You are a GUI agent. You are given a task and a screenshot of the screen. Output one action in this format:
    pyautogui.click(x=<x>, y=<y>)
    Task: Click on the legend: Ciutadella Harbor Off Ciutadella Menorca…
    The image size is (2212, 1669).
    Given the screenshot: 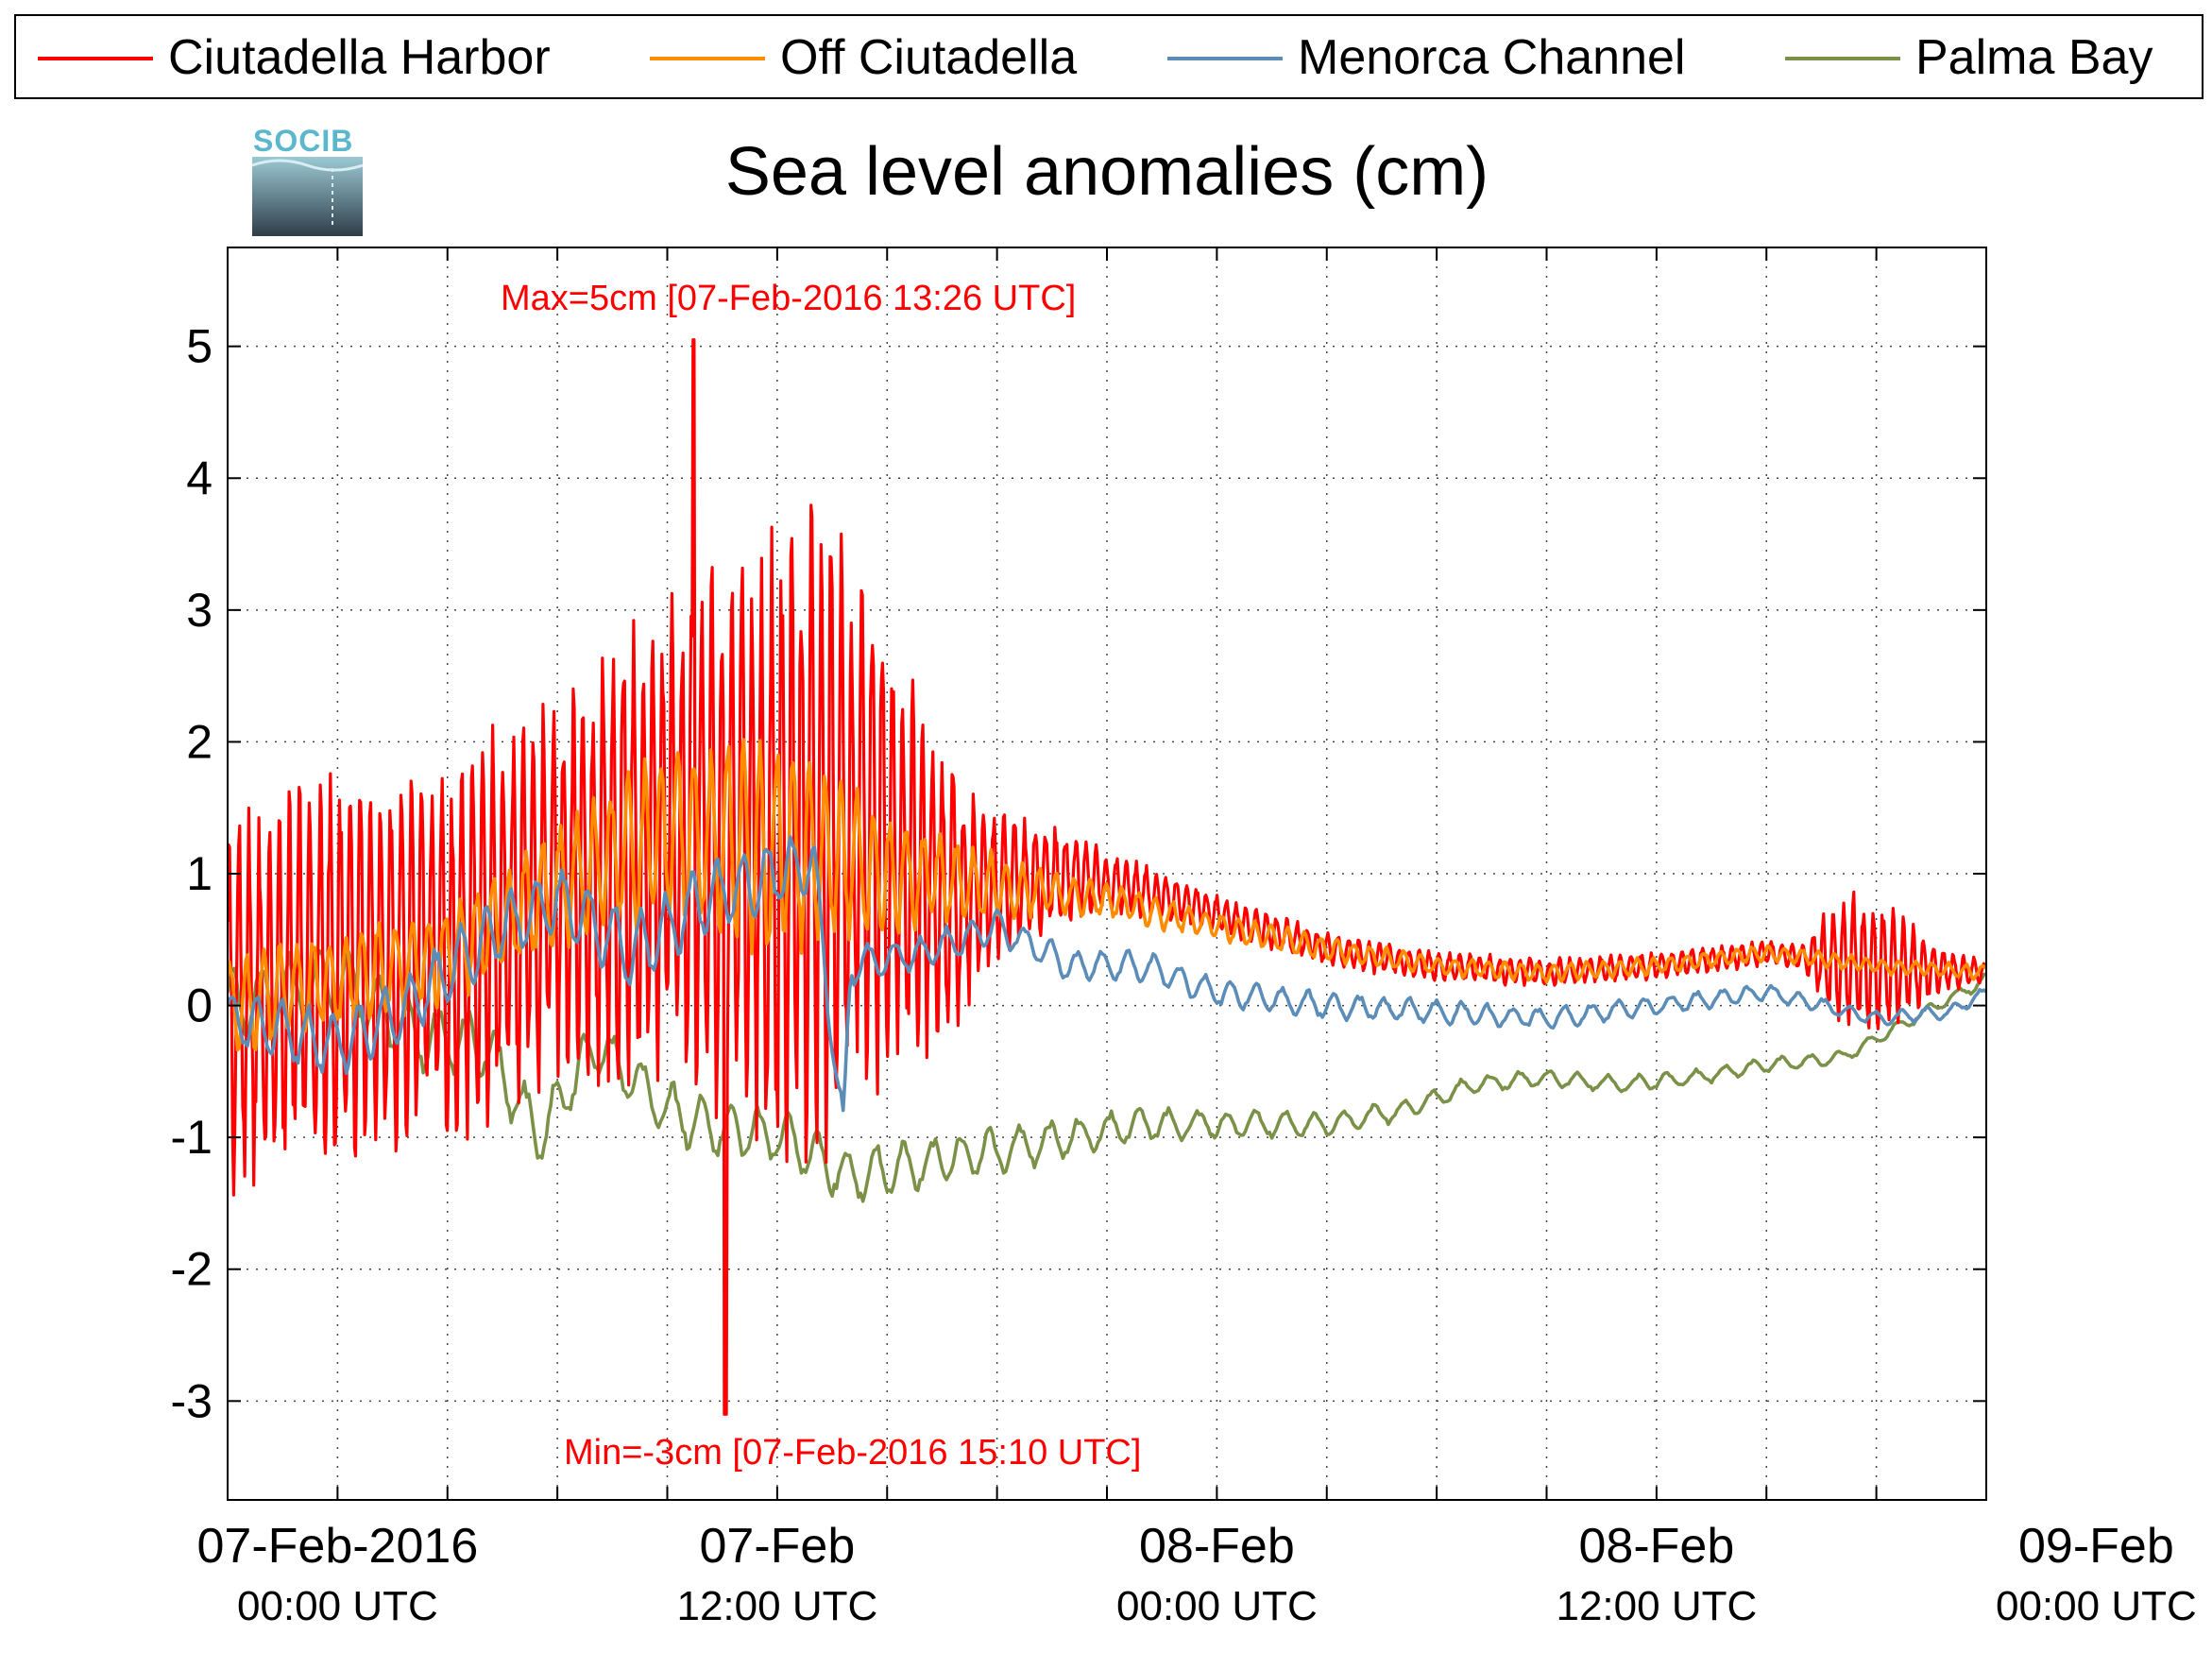 What is the action you would take?
    pyautogui.click(x=1108, y=57)
    